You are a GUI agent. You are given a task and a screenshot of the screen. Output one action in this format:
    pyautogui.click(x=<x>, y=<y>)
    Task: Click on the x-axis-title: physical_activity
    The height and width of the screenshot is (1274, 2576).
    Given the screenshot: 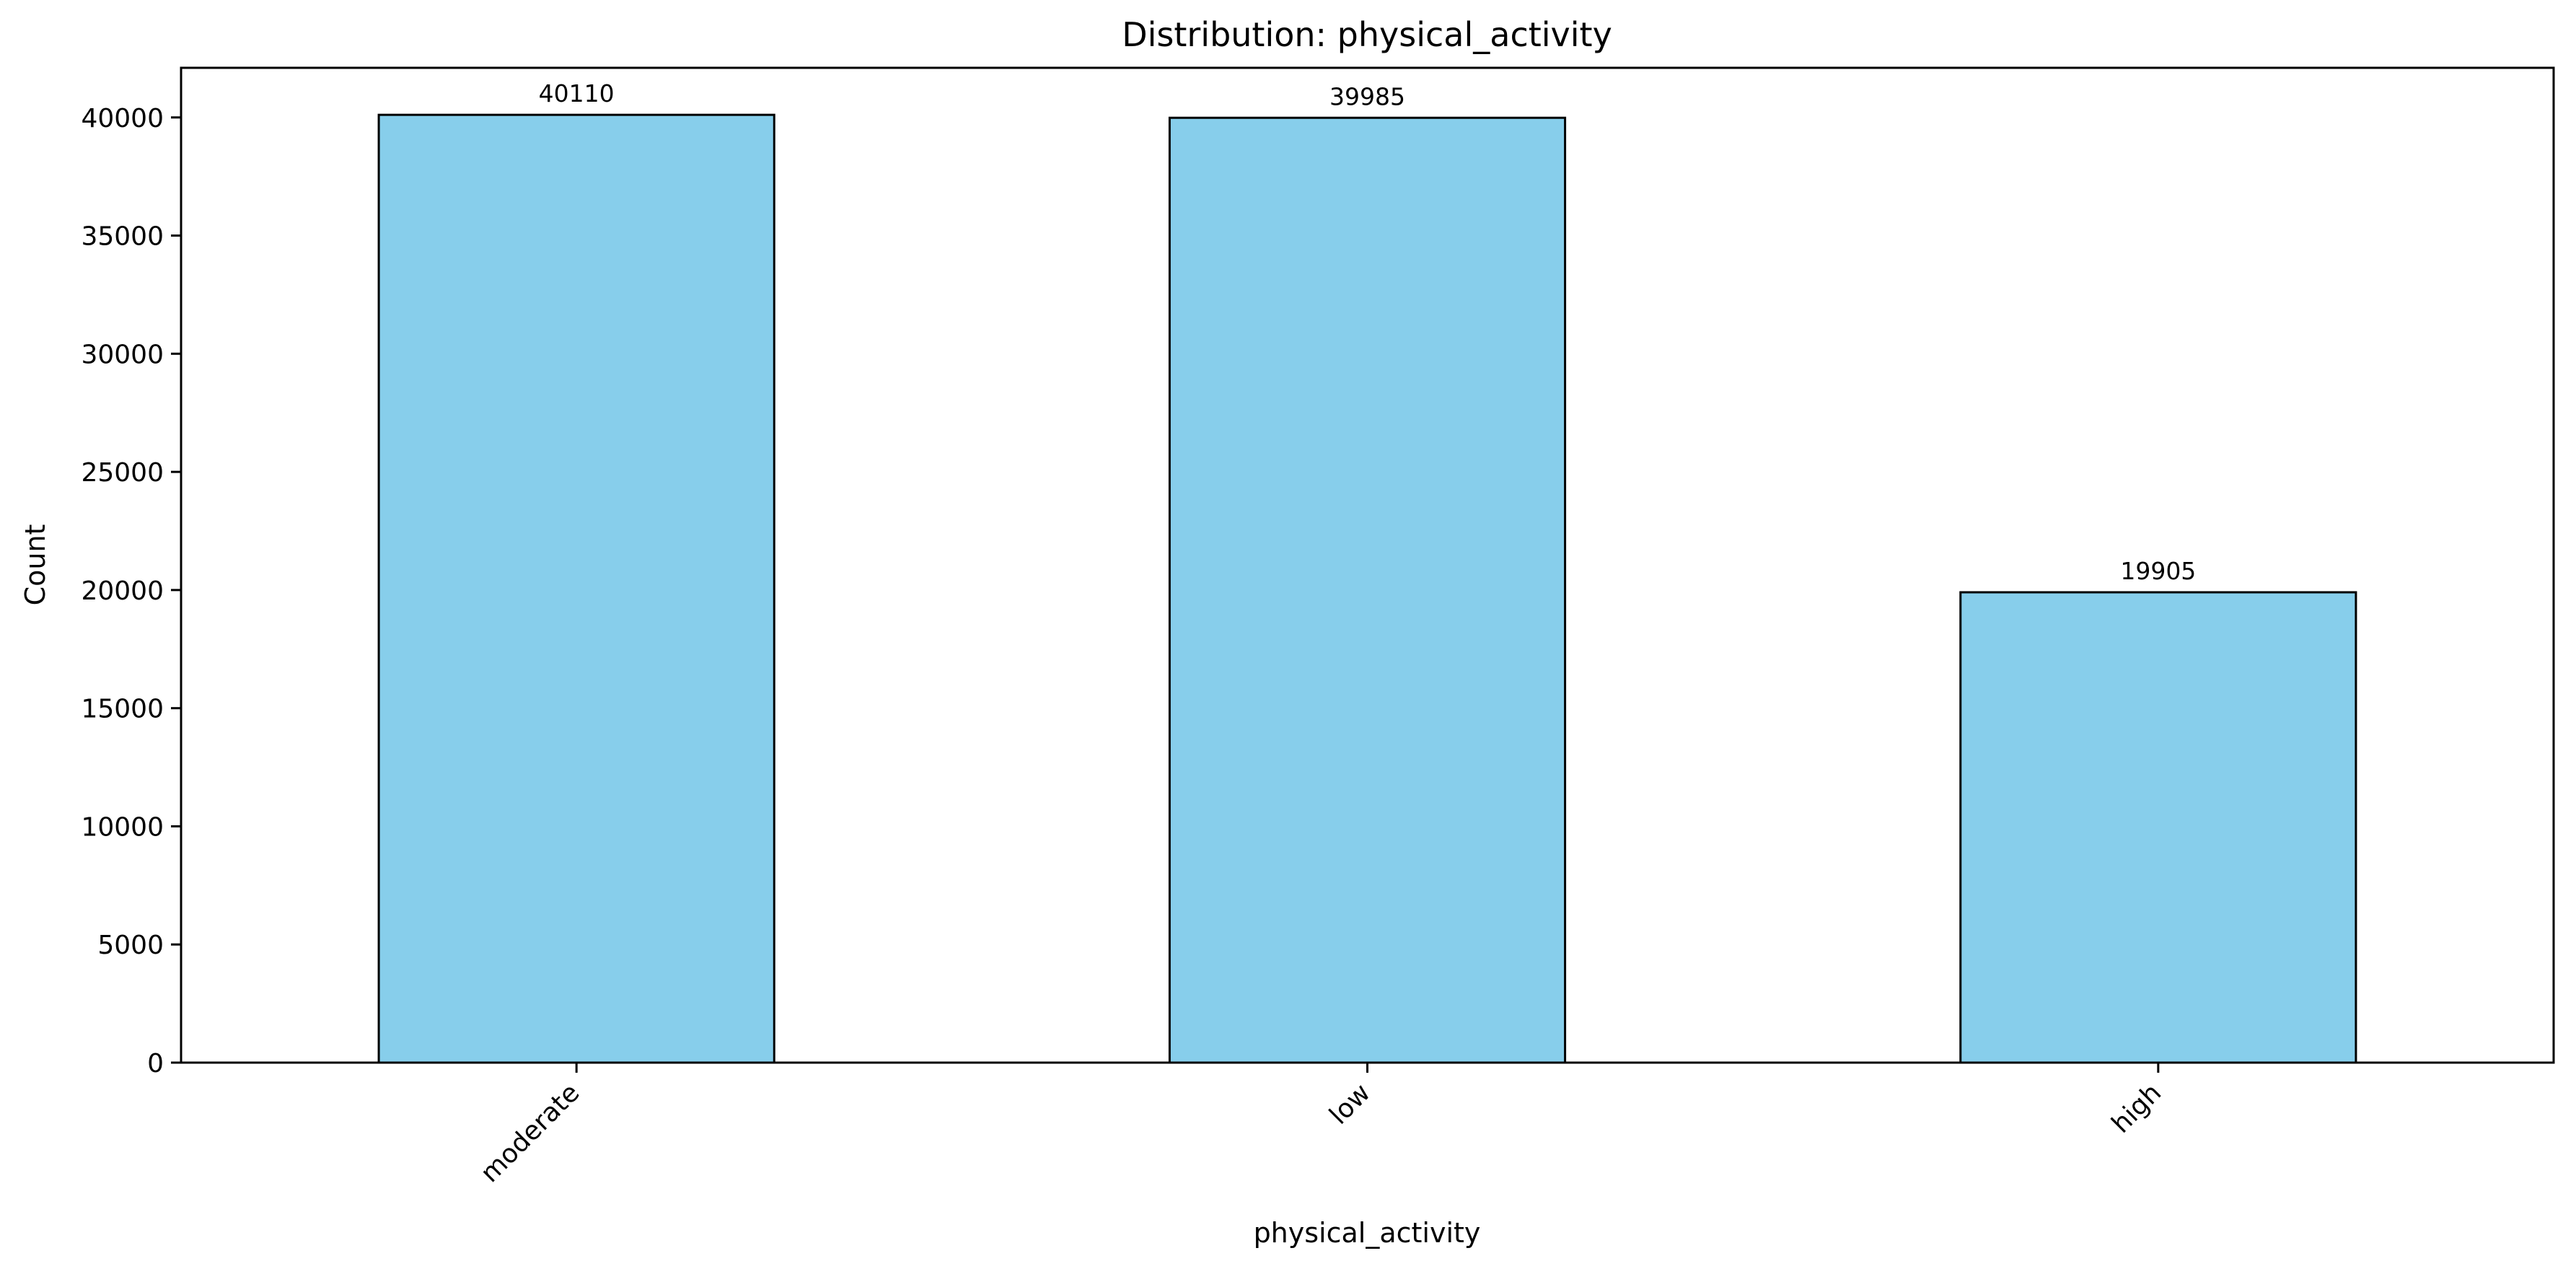 What is the action you would take?
    pyautogui.click(x=1367, y=1233)
    